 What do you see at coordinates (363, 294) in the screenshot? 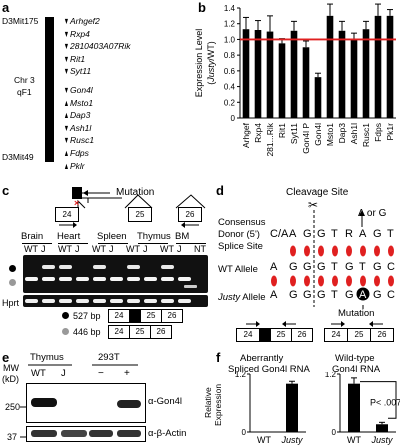
I see `mutation-circle` at bounding box center [363, 294].